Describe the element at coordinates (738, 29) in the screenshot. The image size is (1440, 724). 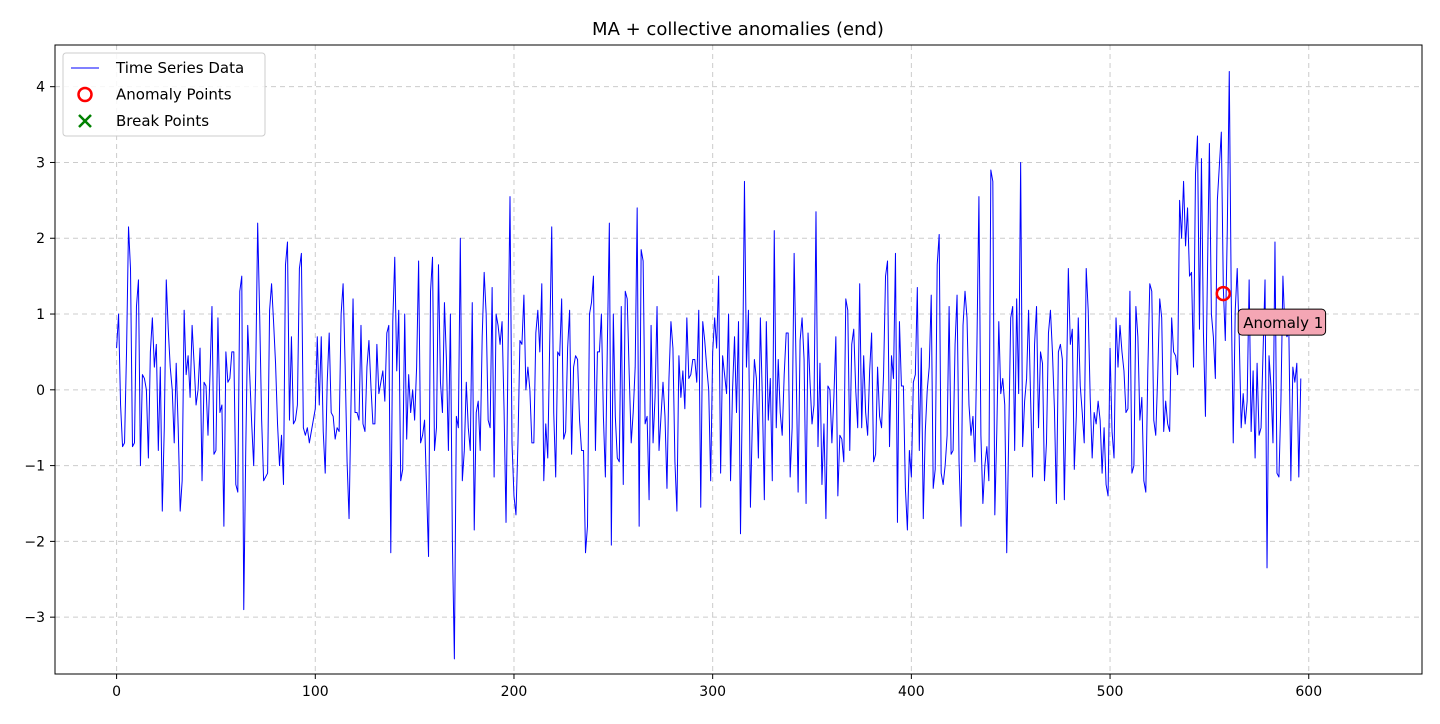
I see `chart-title: MA + collective anomalies (end)` at that location.